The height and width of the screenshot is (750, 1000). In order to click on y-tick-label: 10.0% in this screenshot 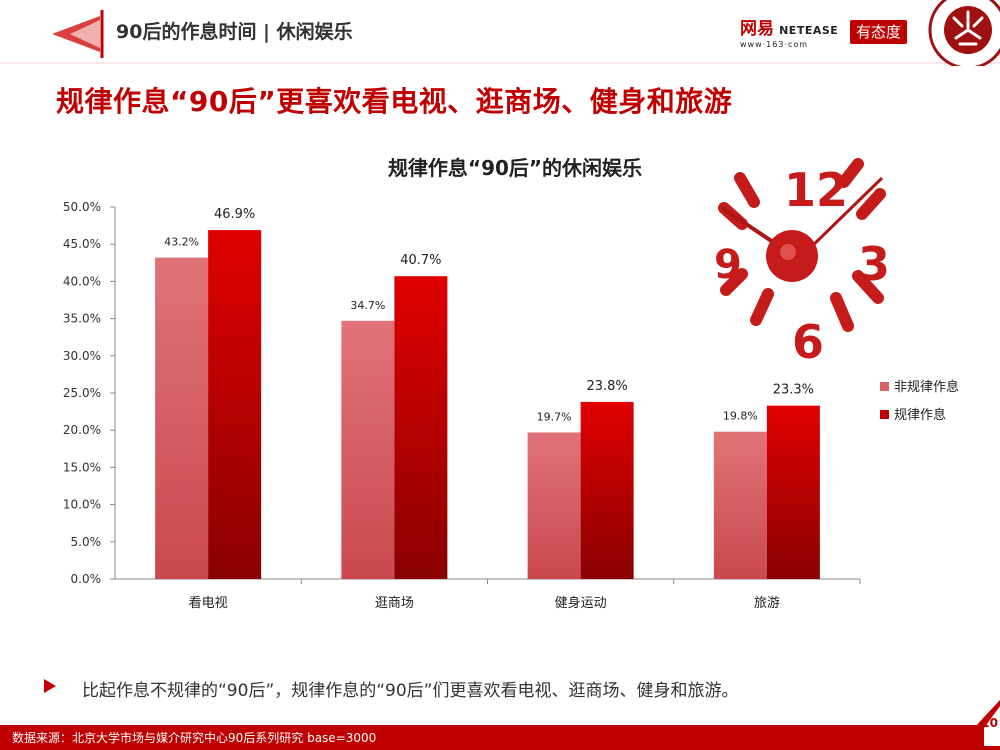, I will do `click(82, 505)`.